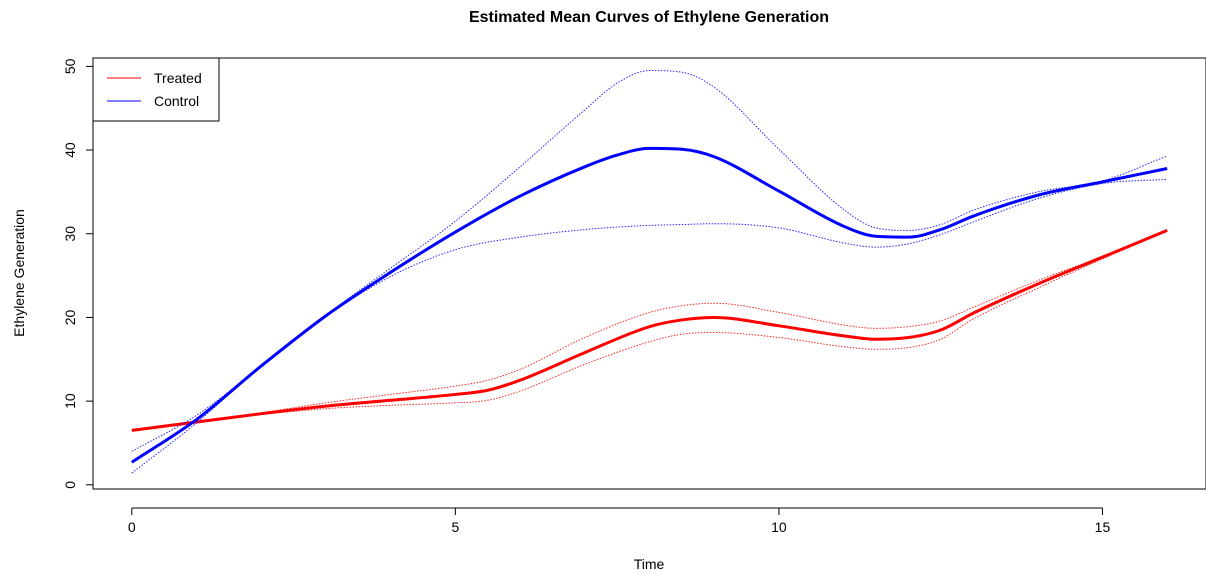  Describe the element at coordinates (70, 150) in the screenshot. I see `y-tick-label: 40` at that location.